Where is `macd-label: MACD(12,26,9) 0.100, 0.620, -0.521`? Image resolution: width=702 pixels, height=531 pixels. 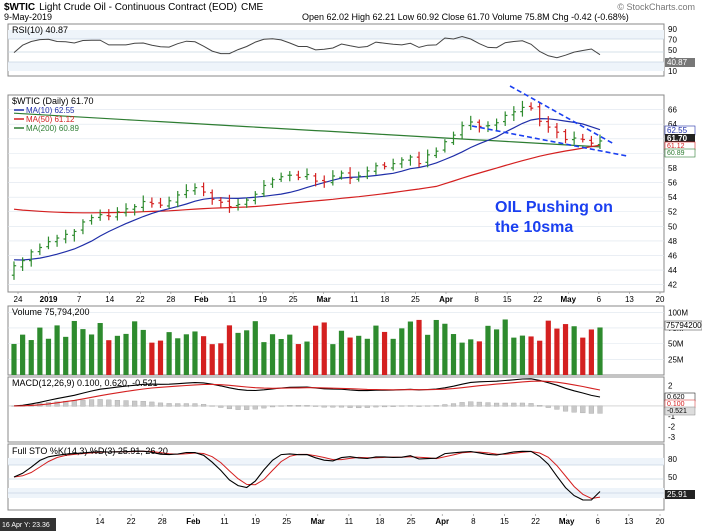
macd-label: MACD(12,26,9) 0.100, 0.620, -0.521 is located at coordinates (85, 383).